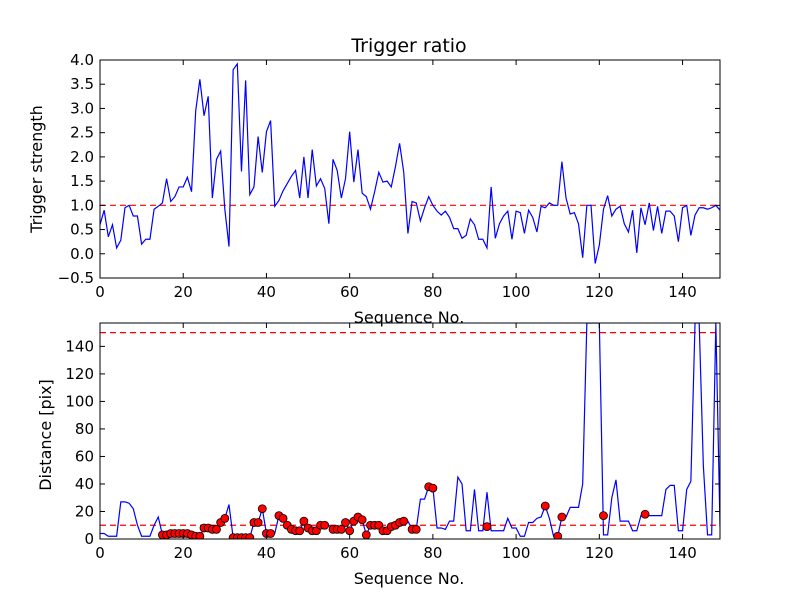 The image size is (800, 600). Describe the element at coordinates (408, 46) in the screenshot. I see `chart-title: Trigger ratio` at that location.